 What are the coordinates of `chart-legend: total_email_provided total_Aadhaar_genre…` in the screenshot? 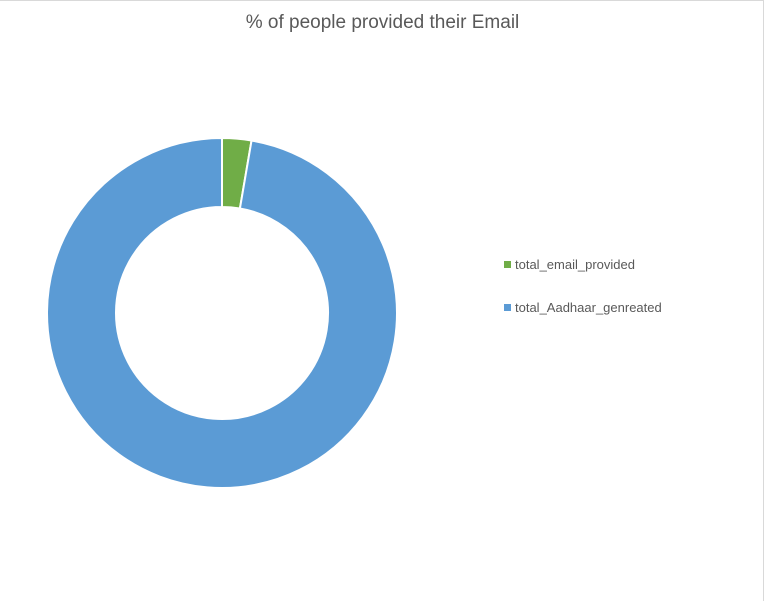 It's located at (583, 299).